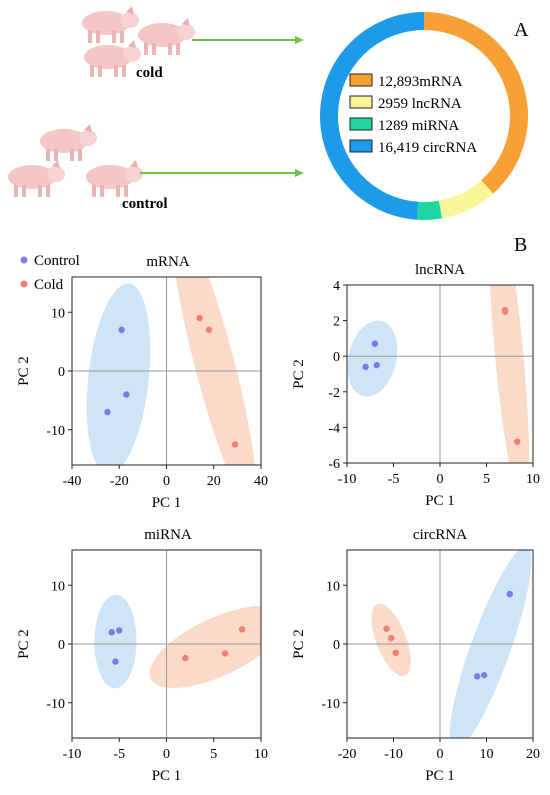  Describe the element at coordinates (440, 270) in the screenshot. I see `plot-title: lncRNA` at that location.